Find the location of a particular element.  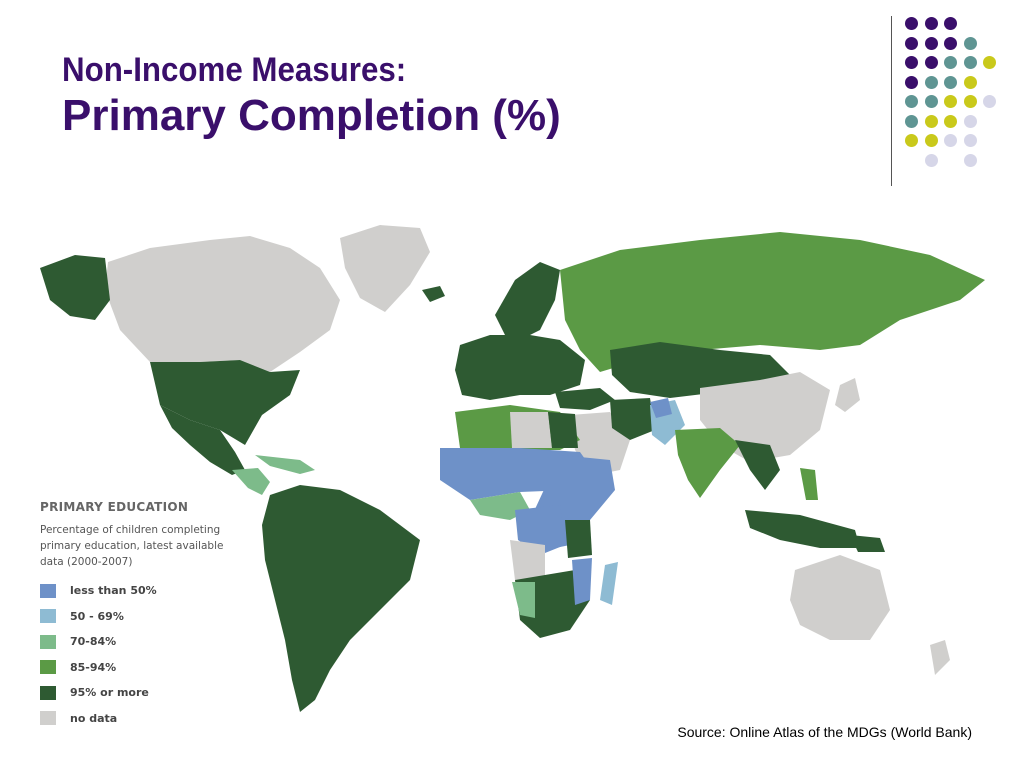

legend-item: less than 50% is located at coordinates (140, 591).